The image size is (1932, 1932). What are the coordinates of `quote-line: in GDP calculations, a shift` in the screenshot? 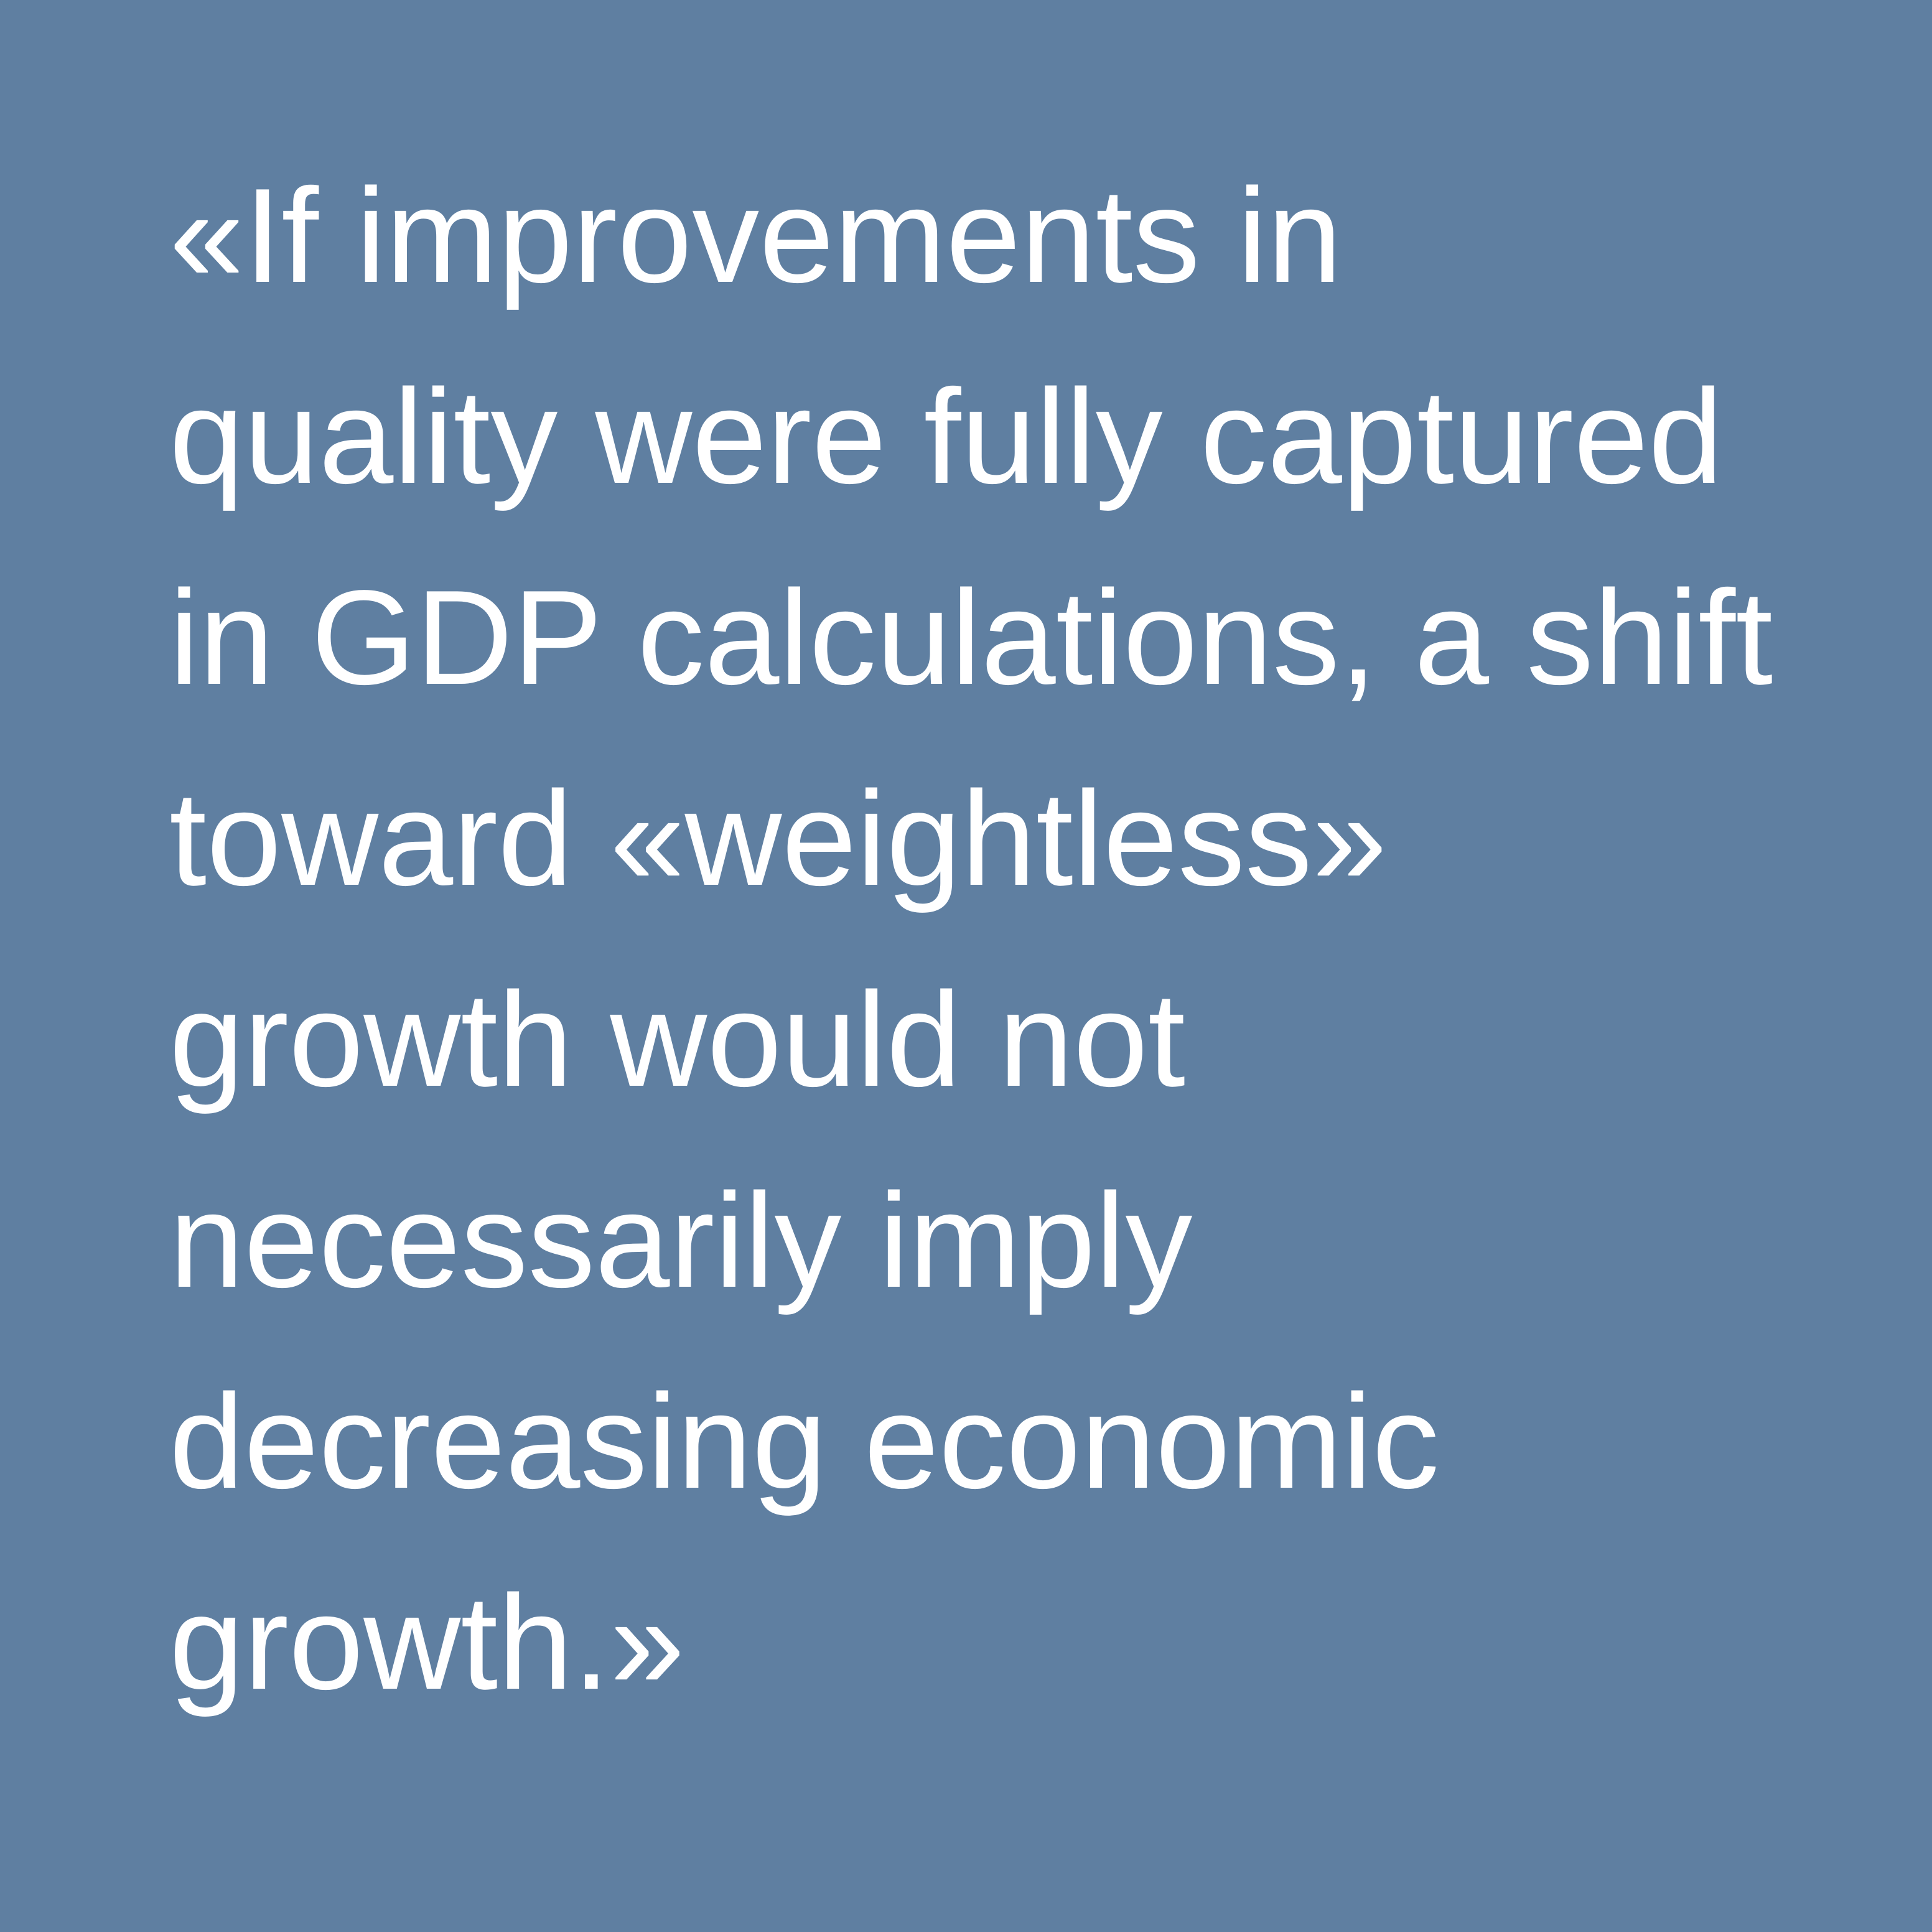 It's located at (971, 637).